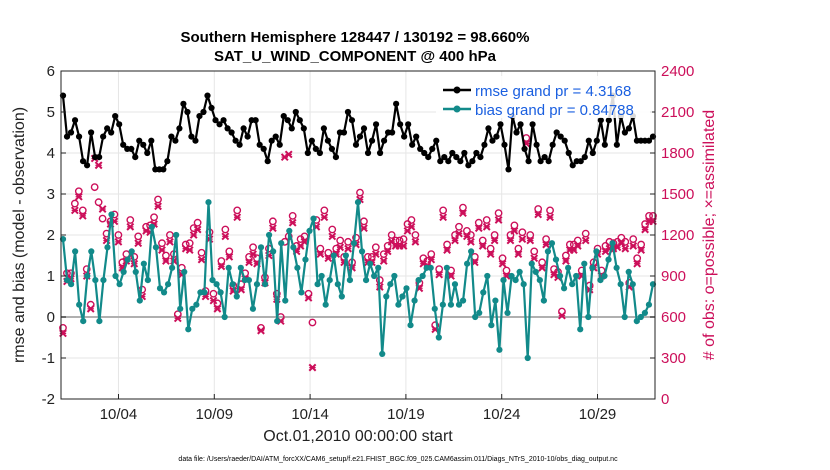  Describe the element at coordinates (48, 358) in the screenshot. I see `y-tick-label: -1` at that location.